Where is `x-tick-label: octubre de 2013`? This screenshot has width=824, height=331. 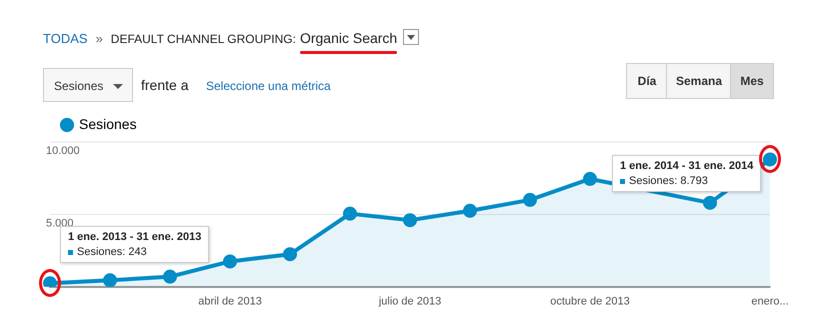 x-tick-label: octubre de 2013 is located at coordinates (590, 301).